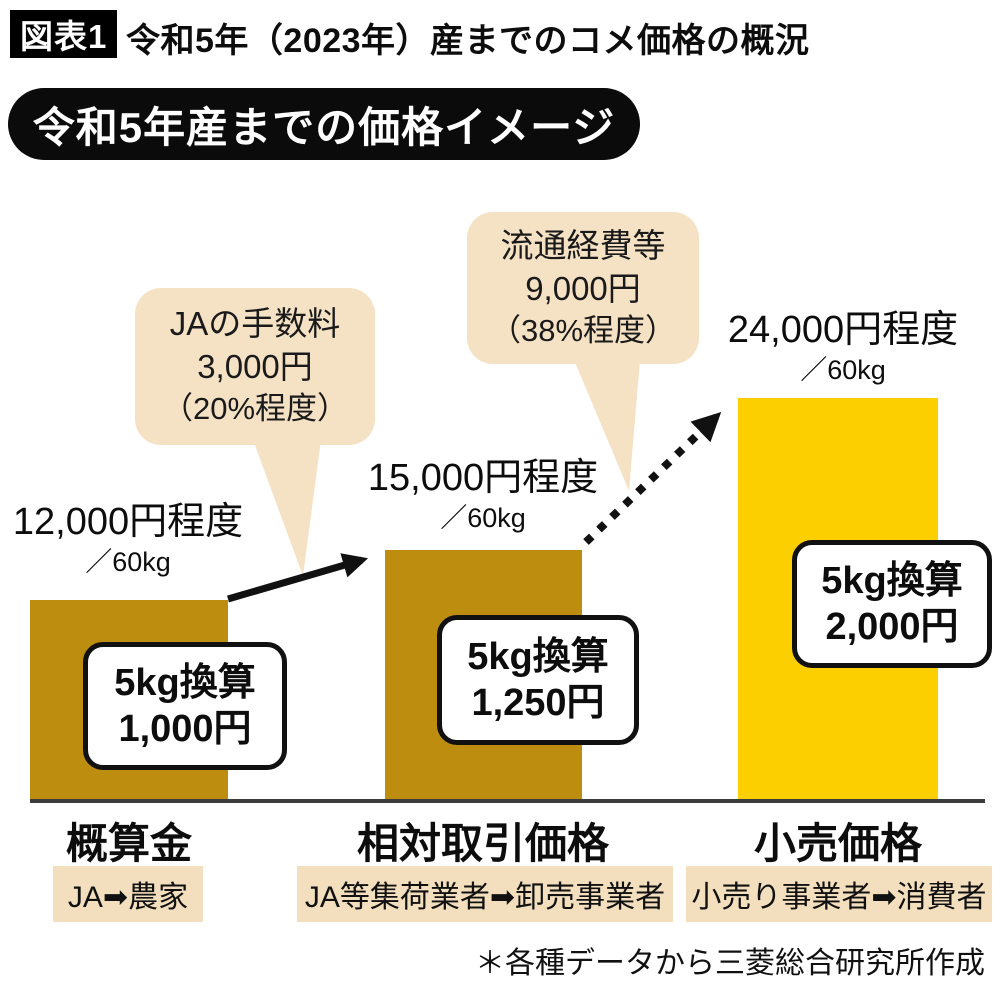 The image size is (1000, 986). Describe the element at coordinates (185, 729) in the screenshot. I see `per-5kg-line: 1,000円` at that location.